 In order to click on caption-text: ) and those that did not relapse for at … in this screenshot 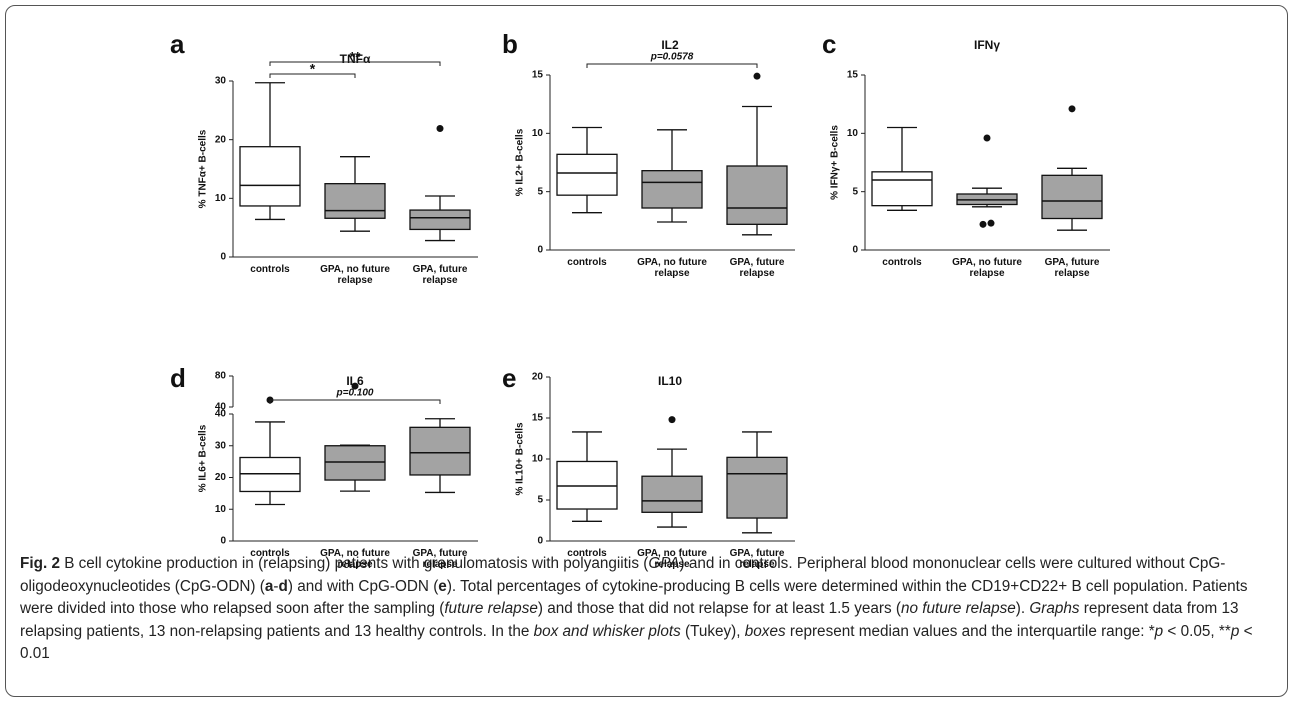, I will do `click(719, 608)`.